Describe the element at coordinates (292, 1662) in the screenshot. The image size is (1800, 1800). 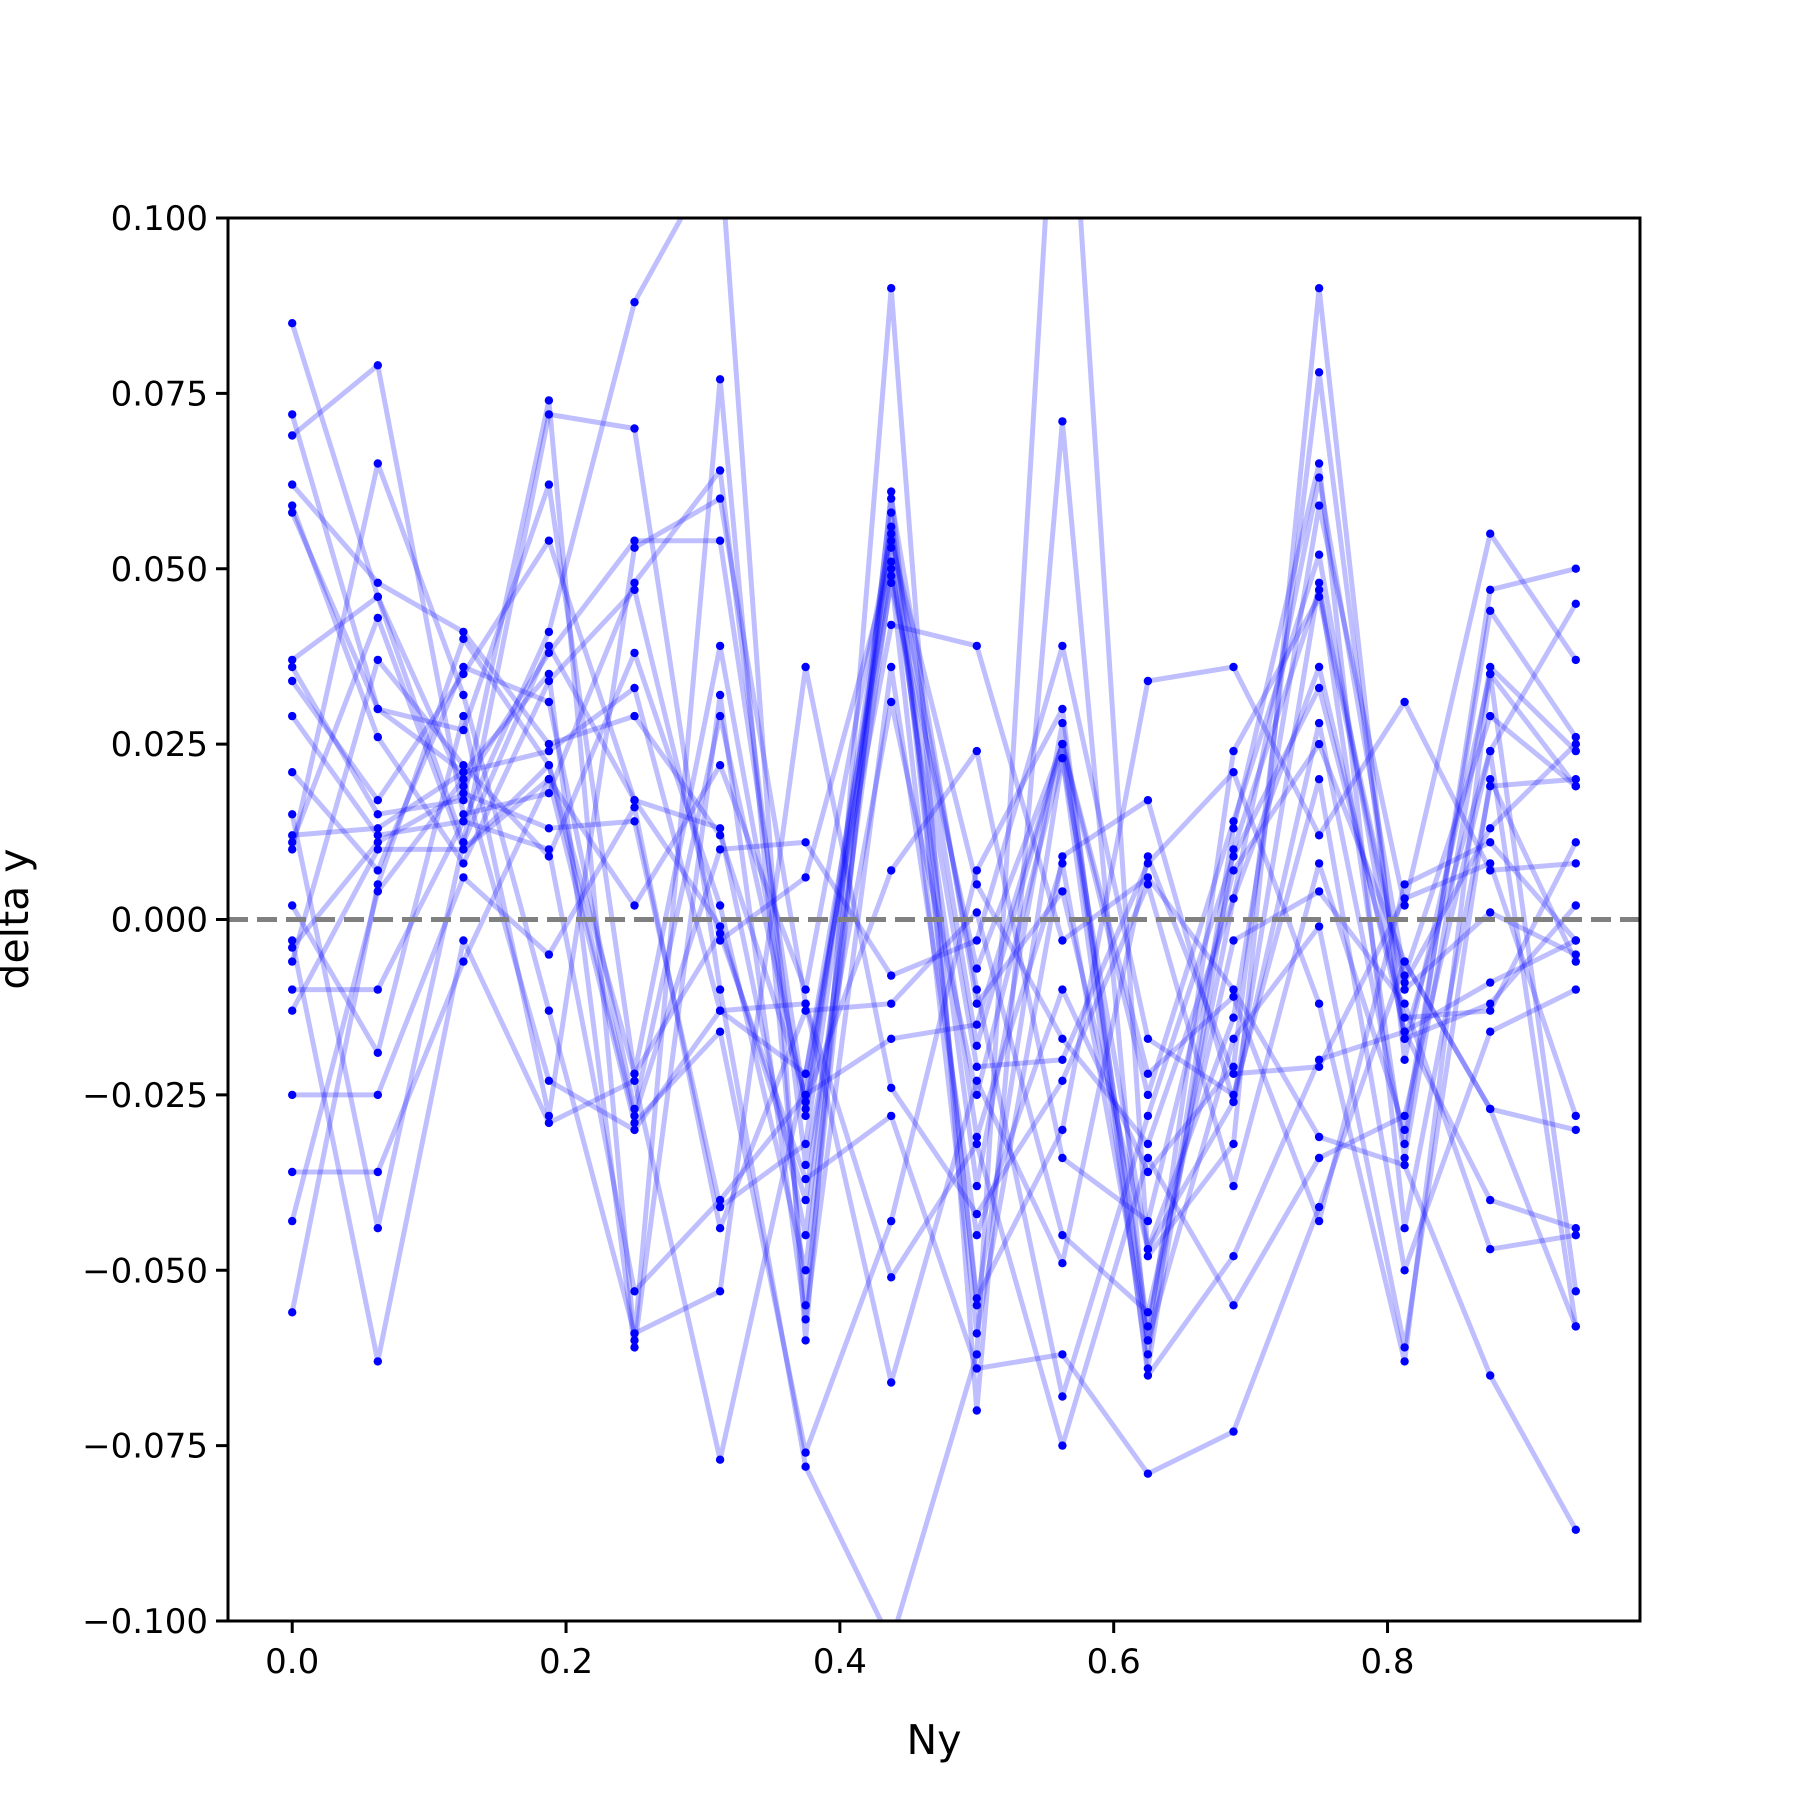
I see `x-tick-label: 0.0` at that location.